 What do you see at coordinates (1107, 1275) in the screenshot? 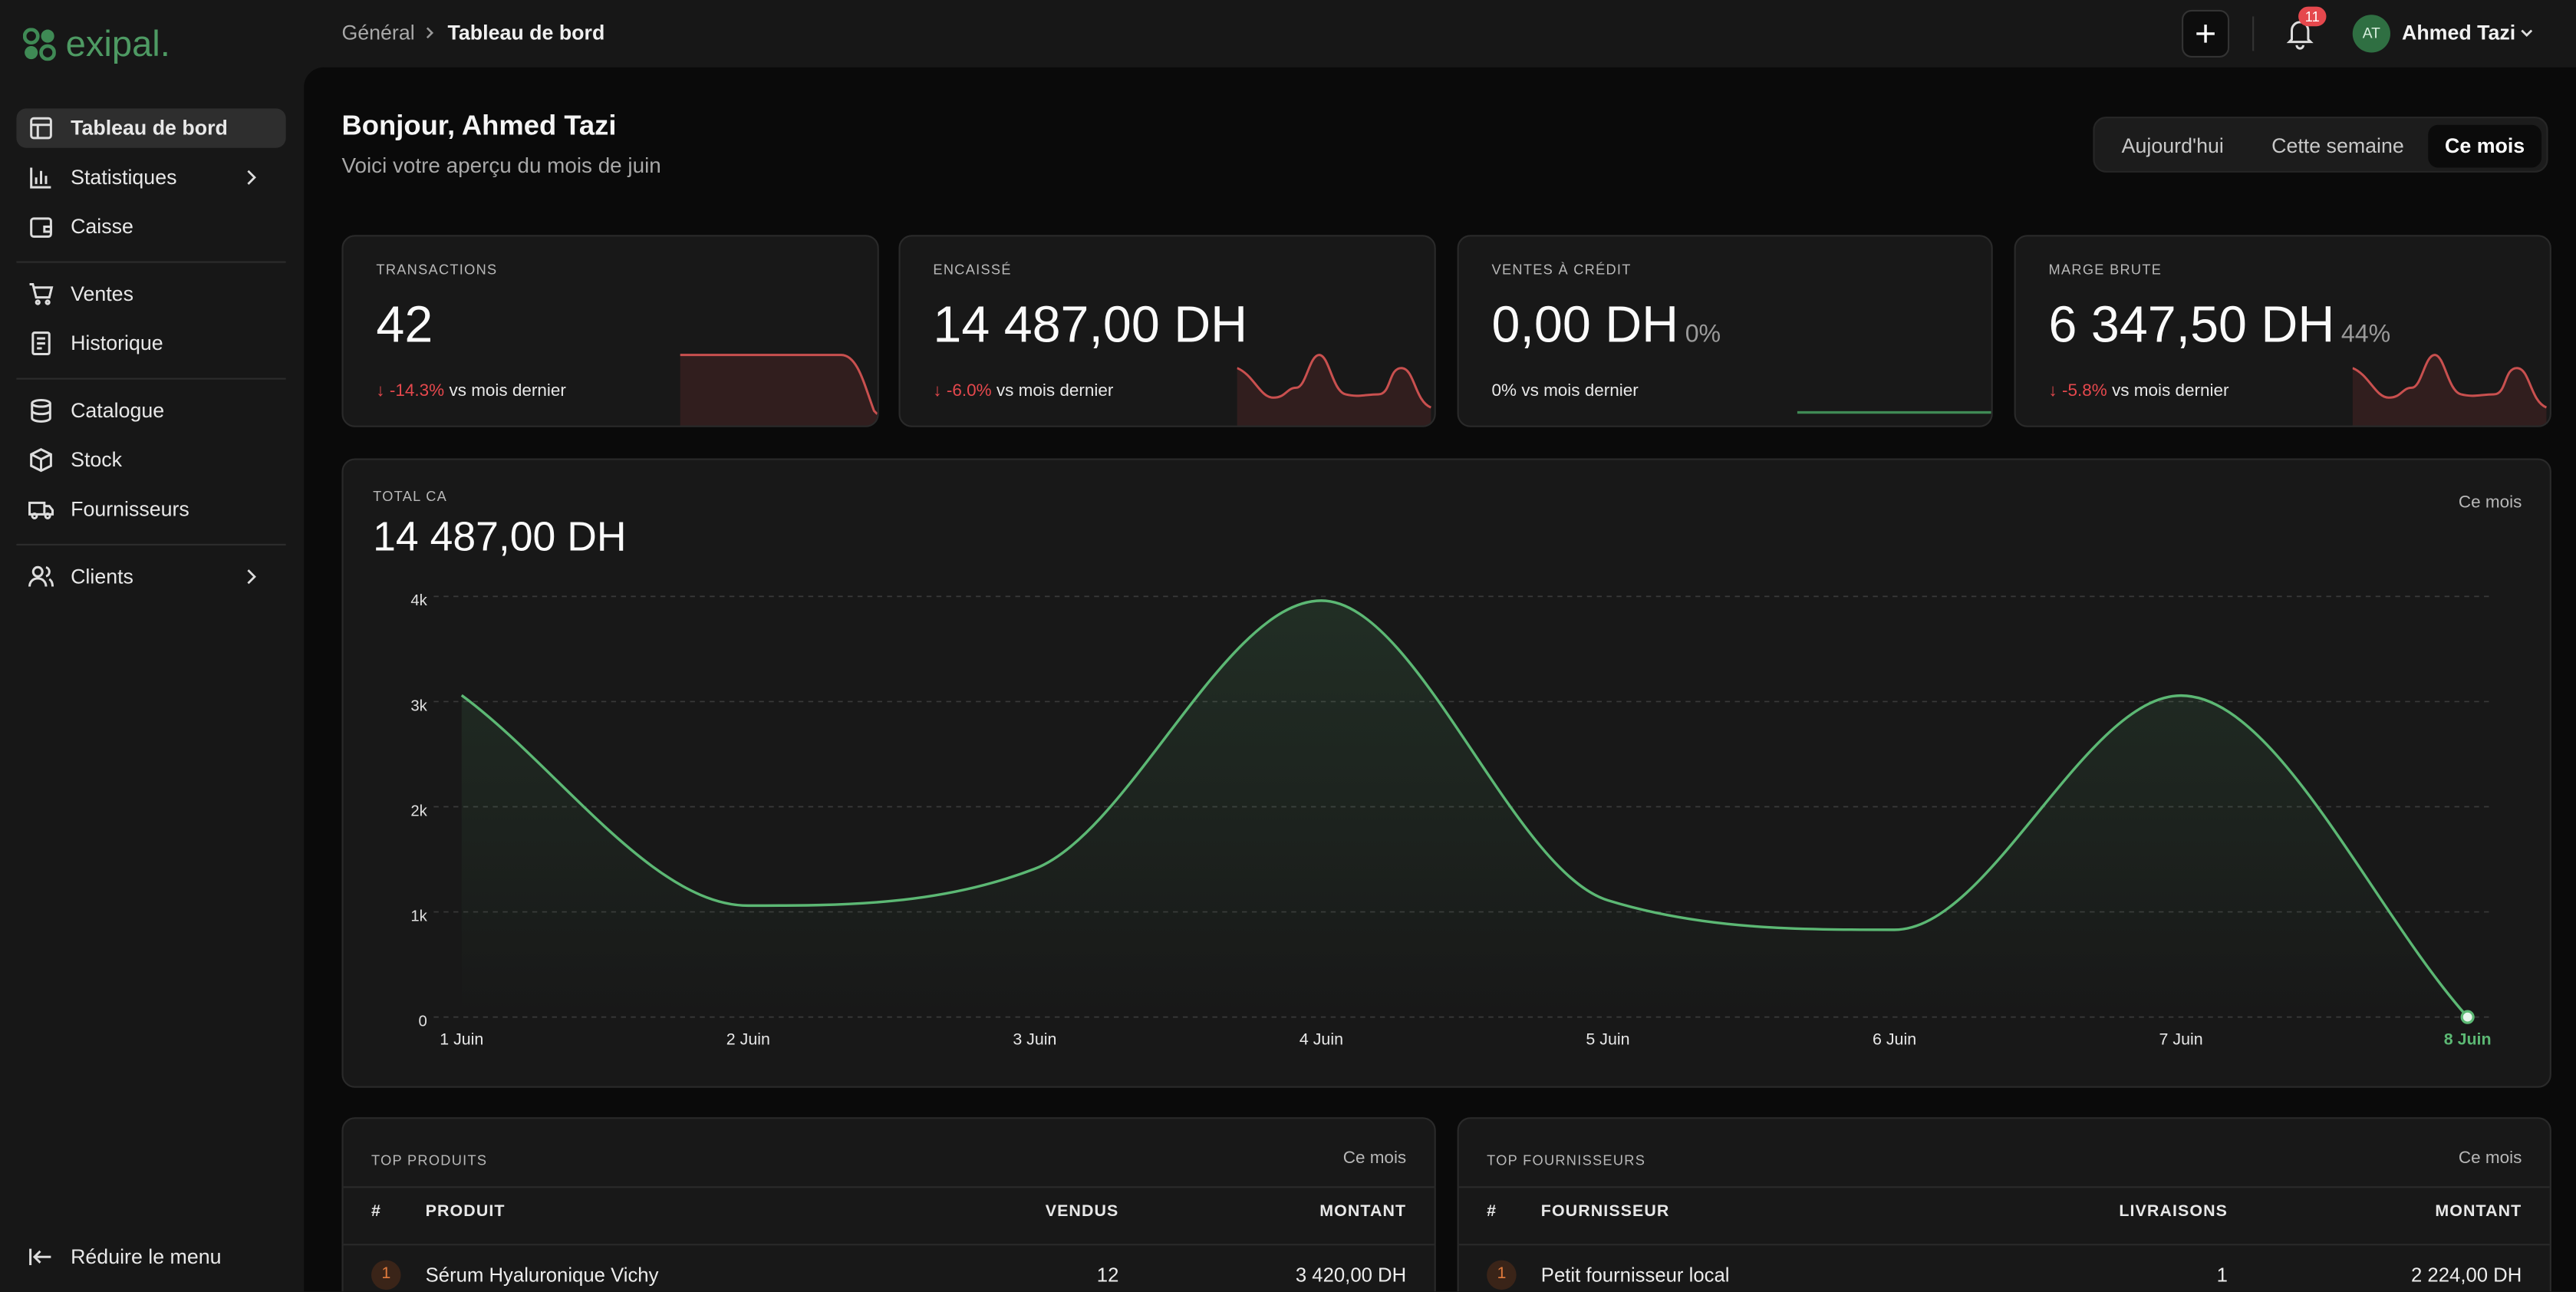
I see `cell: 12` at bounding box center [1107, 1275].